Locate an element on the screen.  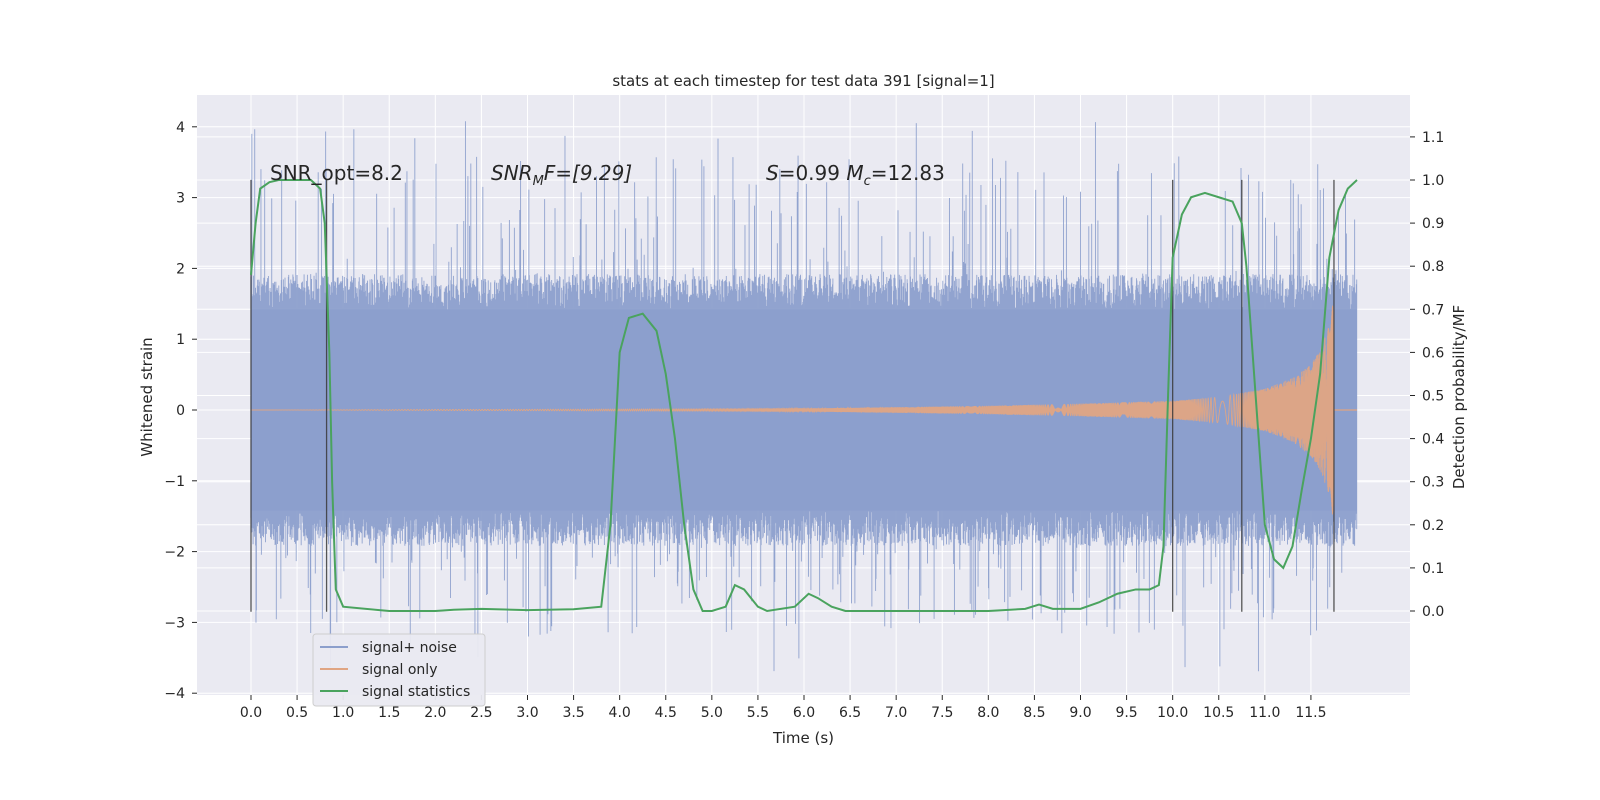
legend-box is located at coordinates (399, 670).